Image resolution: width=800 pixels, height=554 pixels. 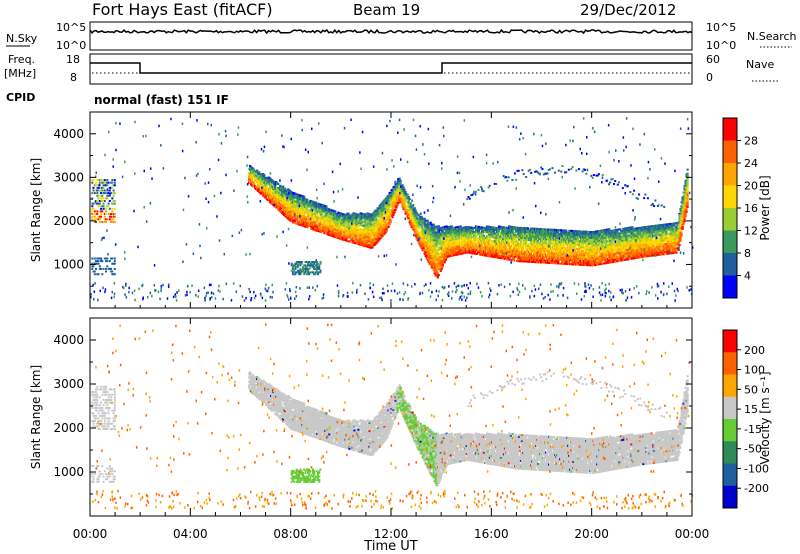 I want to click on date-label: 29/Dec/2012, so click(x=628, y=10).